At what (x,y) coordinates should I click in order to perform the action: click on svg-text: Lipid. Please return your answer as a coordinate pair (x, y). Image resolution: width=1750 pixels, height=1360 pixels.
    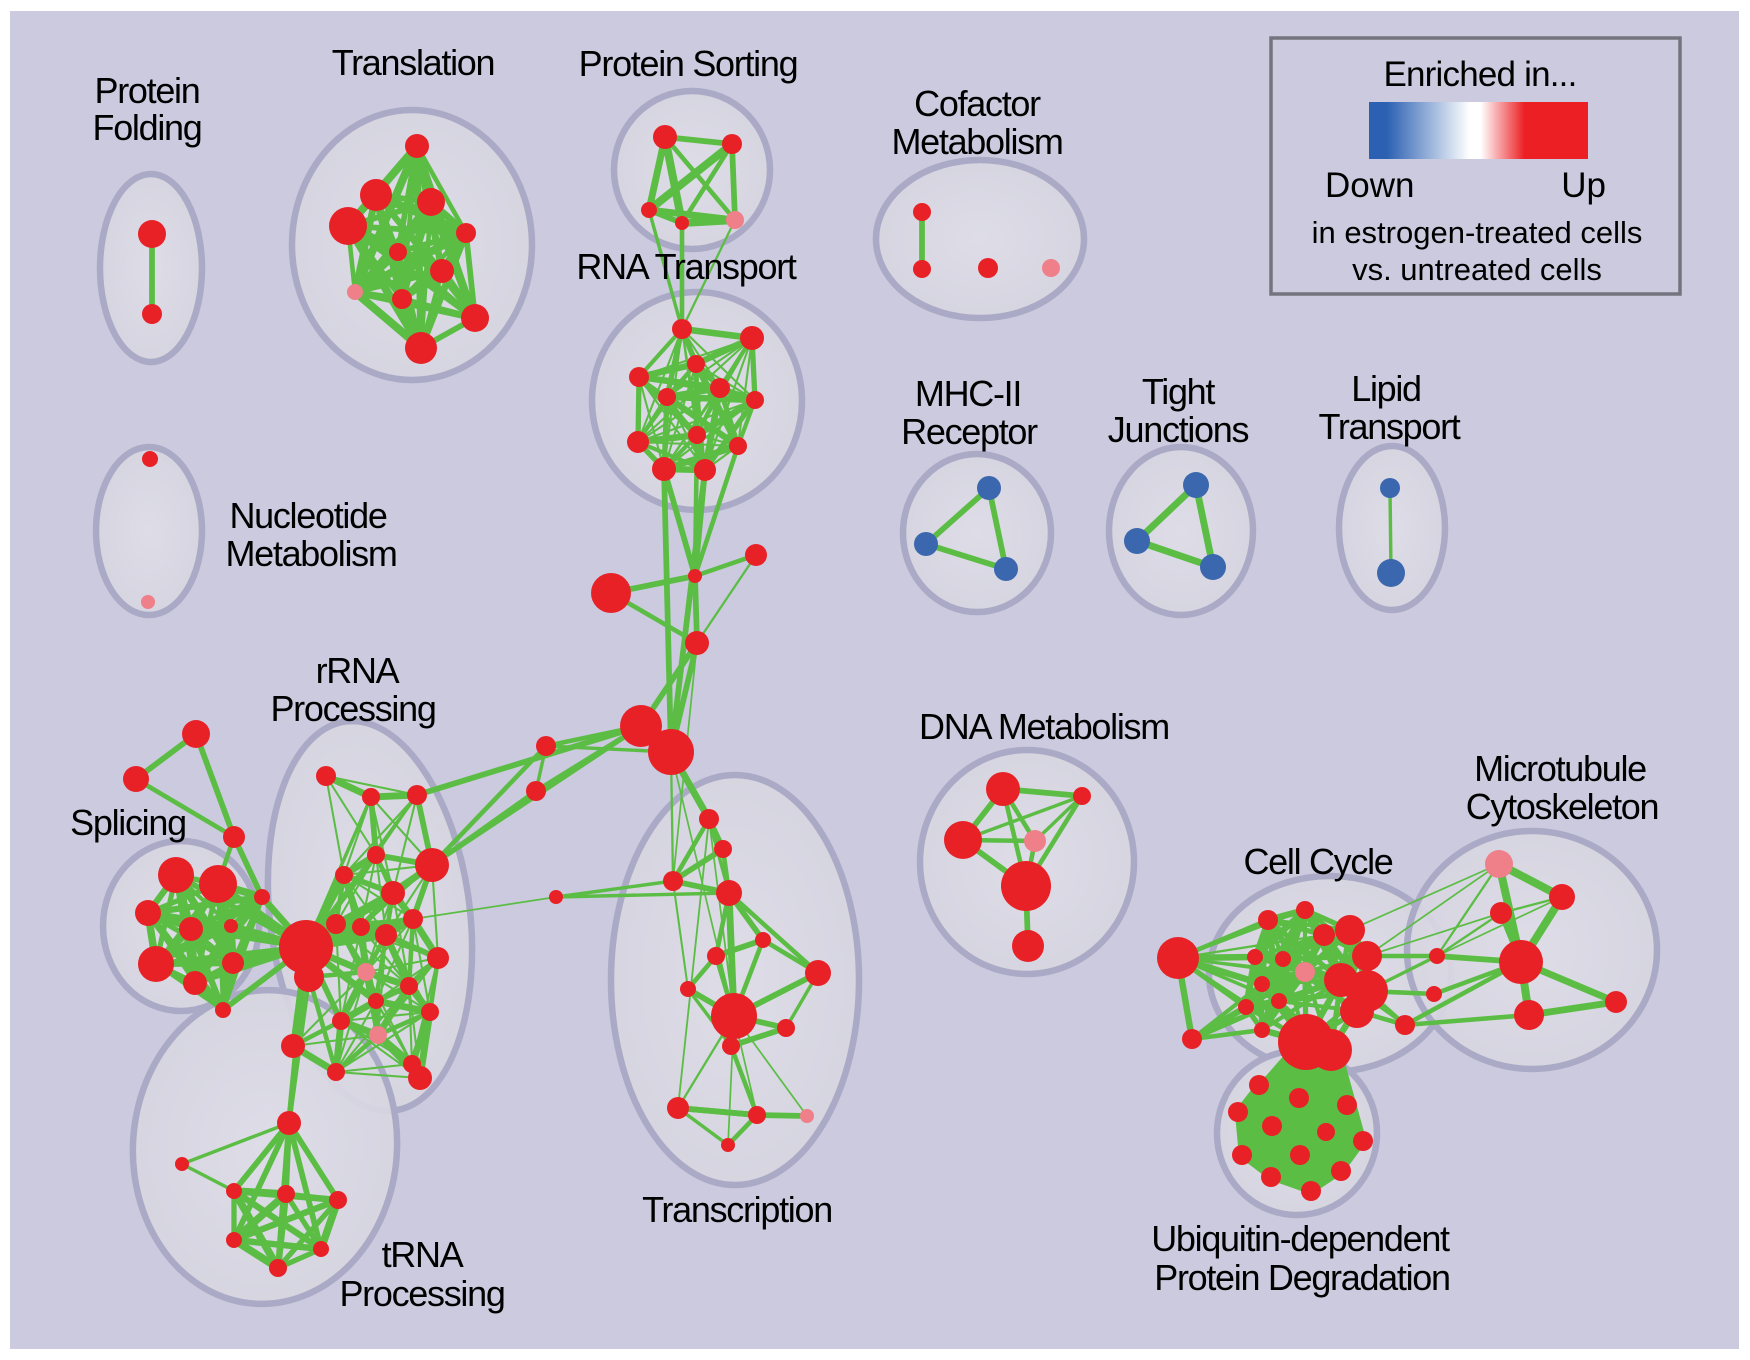
    Looking at the image, I should click on (1386, 388).